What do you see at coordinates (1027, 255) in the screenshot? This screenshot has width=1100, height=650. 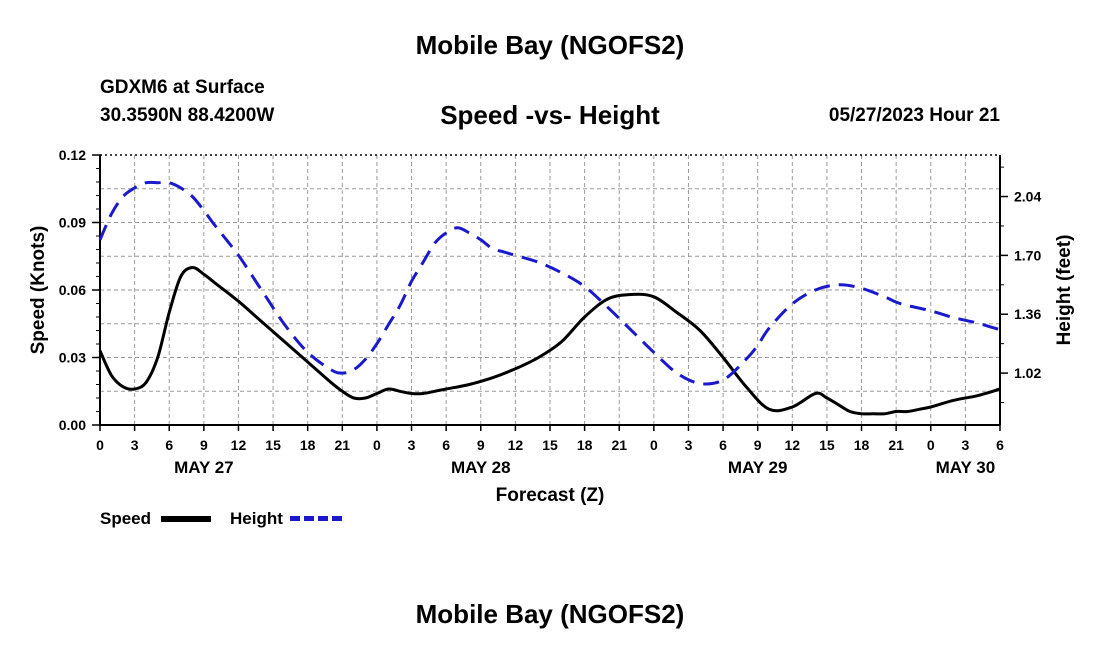 I see `y-right-tick-label: 1.70` at bounding box center [1027, 255].